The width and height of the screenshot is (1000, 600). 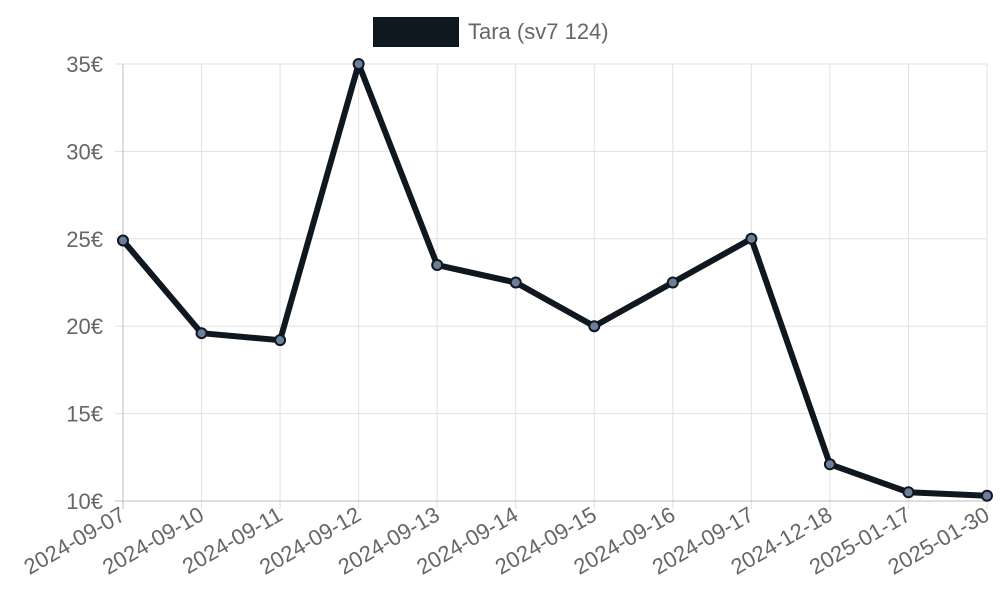 What do you see at coordinates (84, 414) in the screenshot?
I see `y-tick-label: 15€` at bounding box center [84, 414].